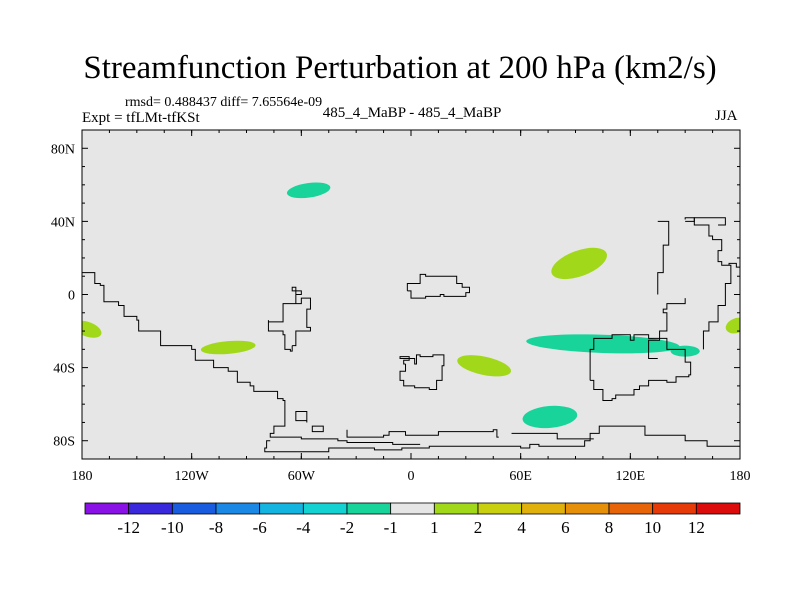 The image size is (800, 600). Describe the element at coordinates (172, 527) in the screenshot. I see `colorbar-label: -10` at that location.